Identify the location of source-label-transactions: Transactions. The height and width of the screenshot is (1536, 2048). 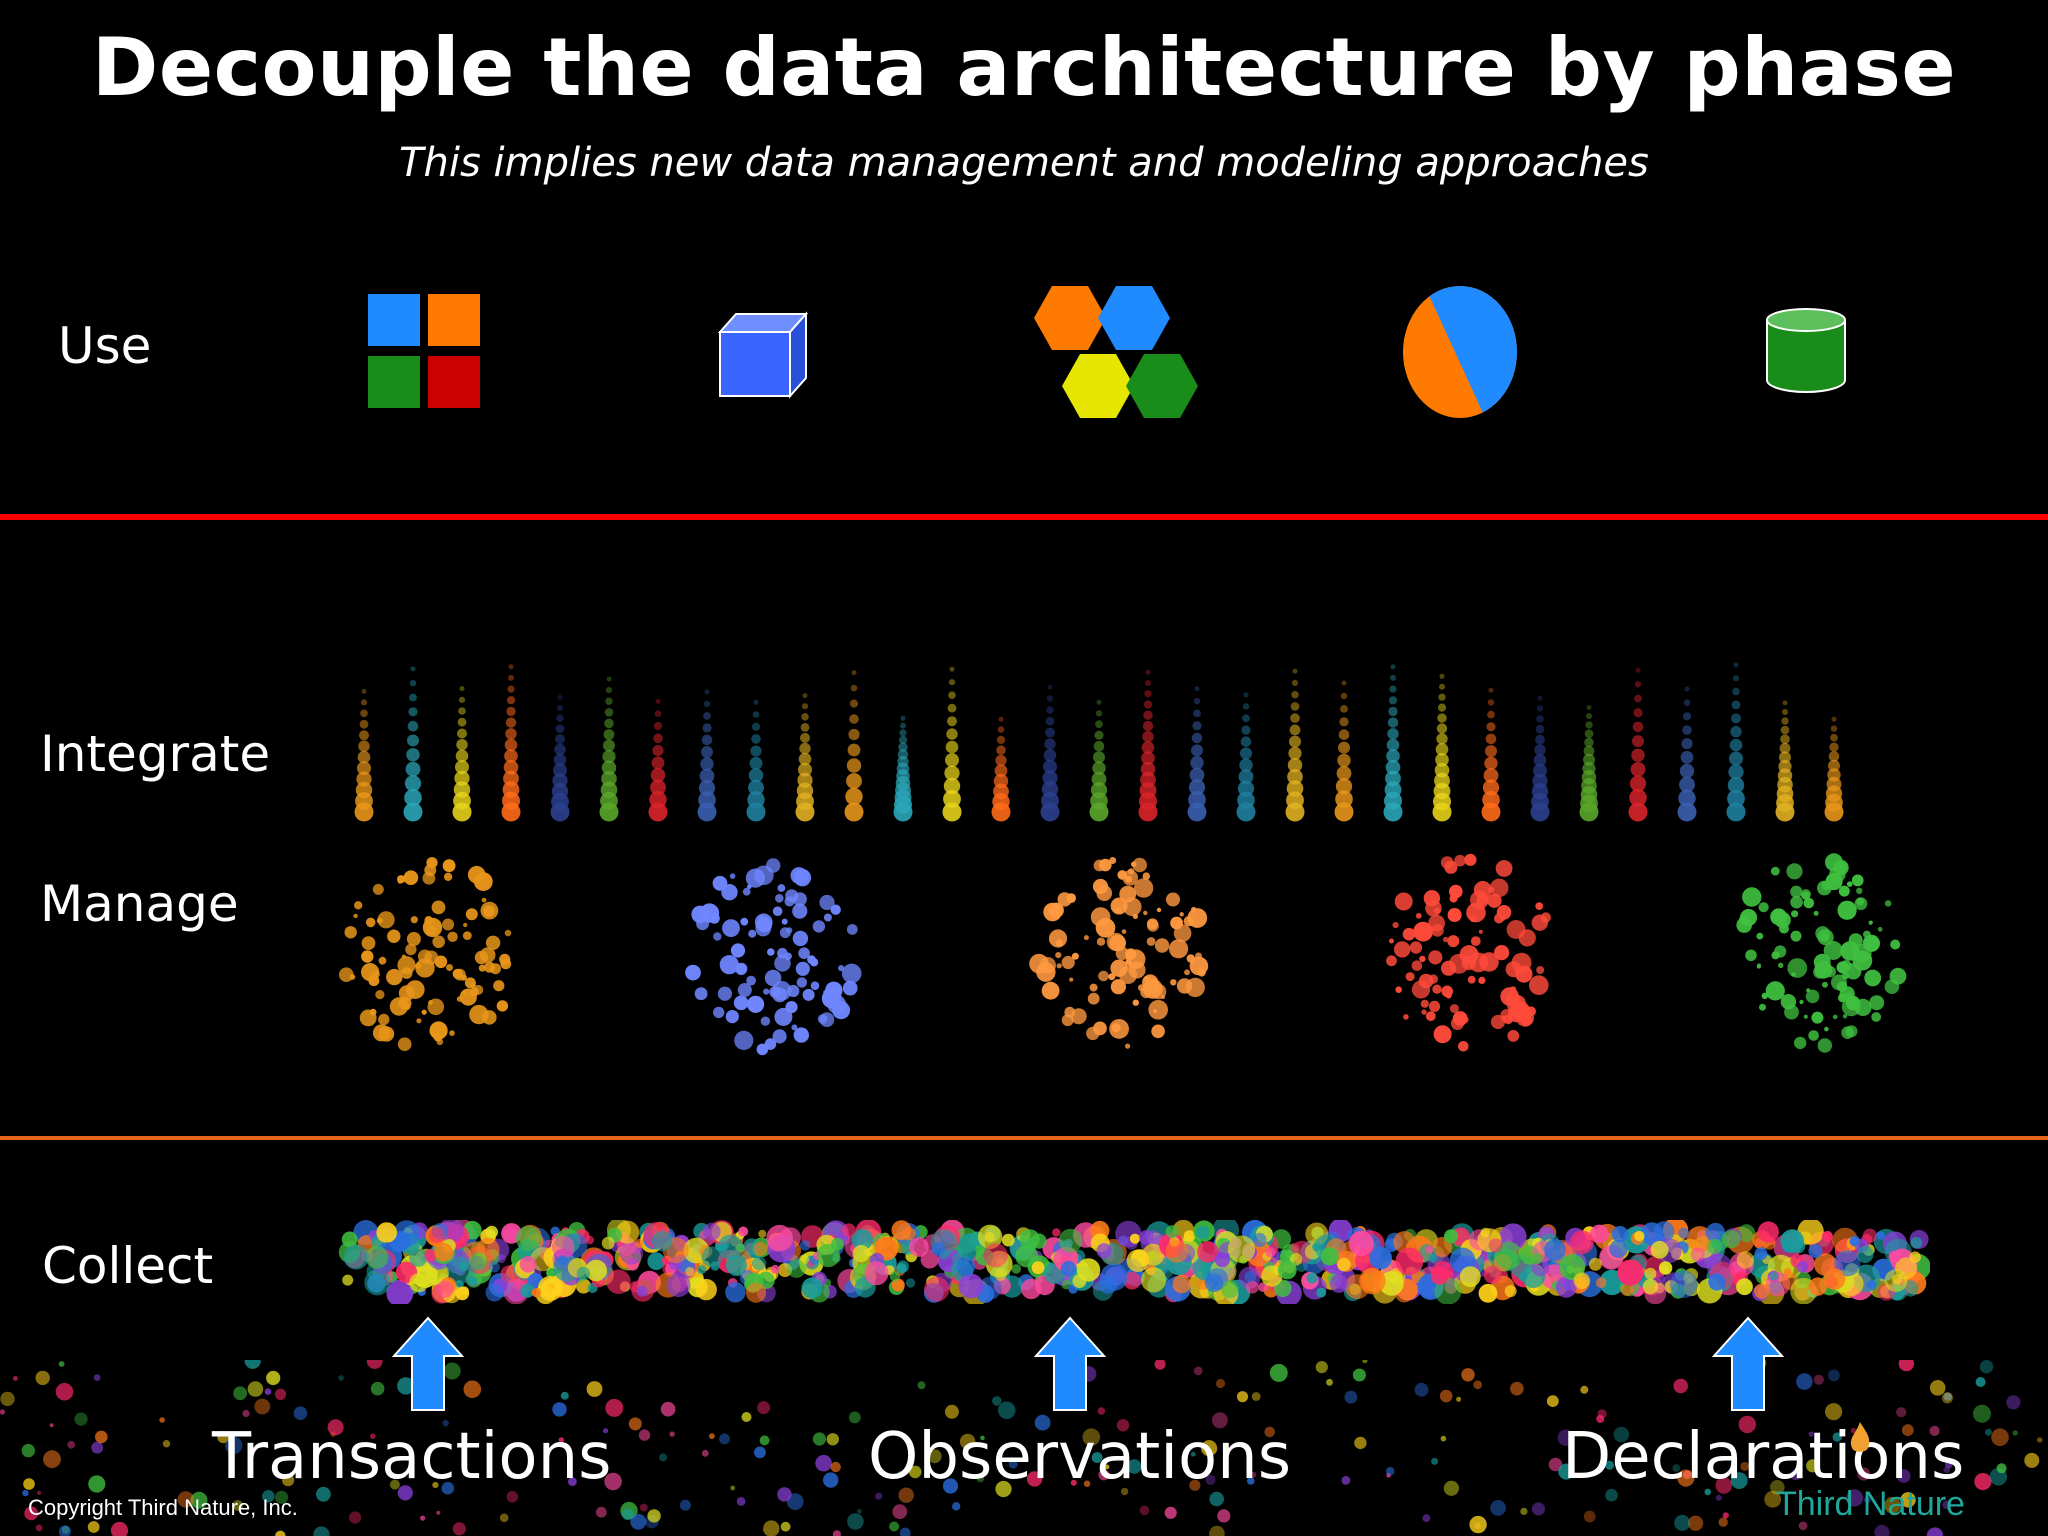
(412, 1457).